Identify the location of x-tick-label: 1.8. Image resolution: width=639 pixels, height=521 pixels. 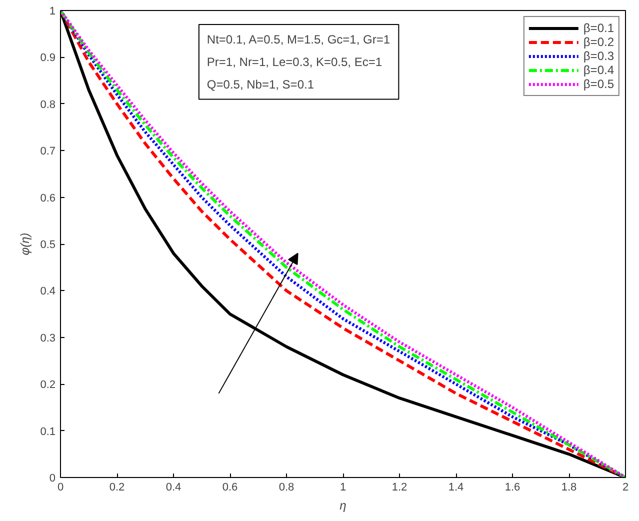
(569, 488).